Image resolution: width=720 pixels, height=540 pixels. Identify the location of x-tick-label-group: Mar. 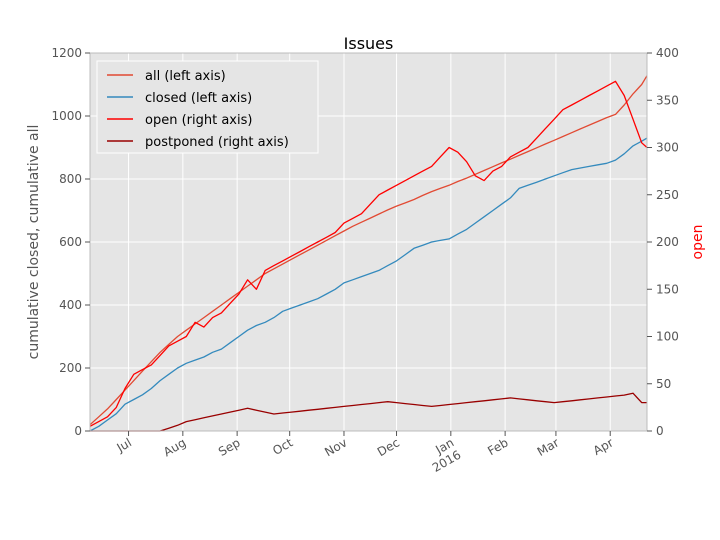
(548, 446).